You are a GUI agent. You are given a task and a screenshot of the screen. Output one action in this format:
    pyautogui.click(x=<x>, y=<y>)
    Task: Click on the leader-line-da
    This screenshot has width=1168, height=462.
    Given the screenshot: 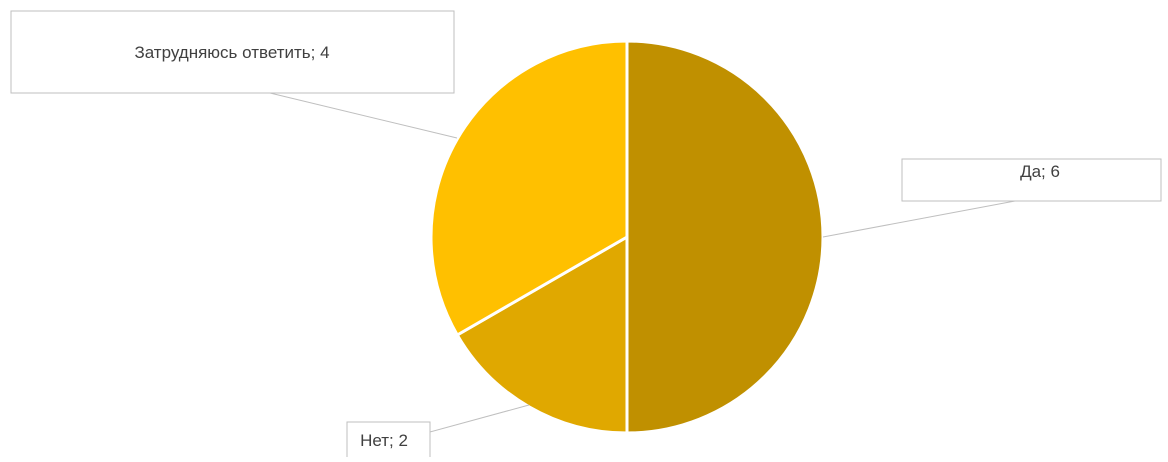 What is the action you would take?
    pyautogui.click(x=919, y=219)
    